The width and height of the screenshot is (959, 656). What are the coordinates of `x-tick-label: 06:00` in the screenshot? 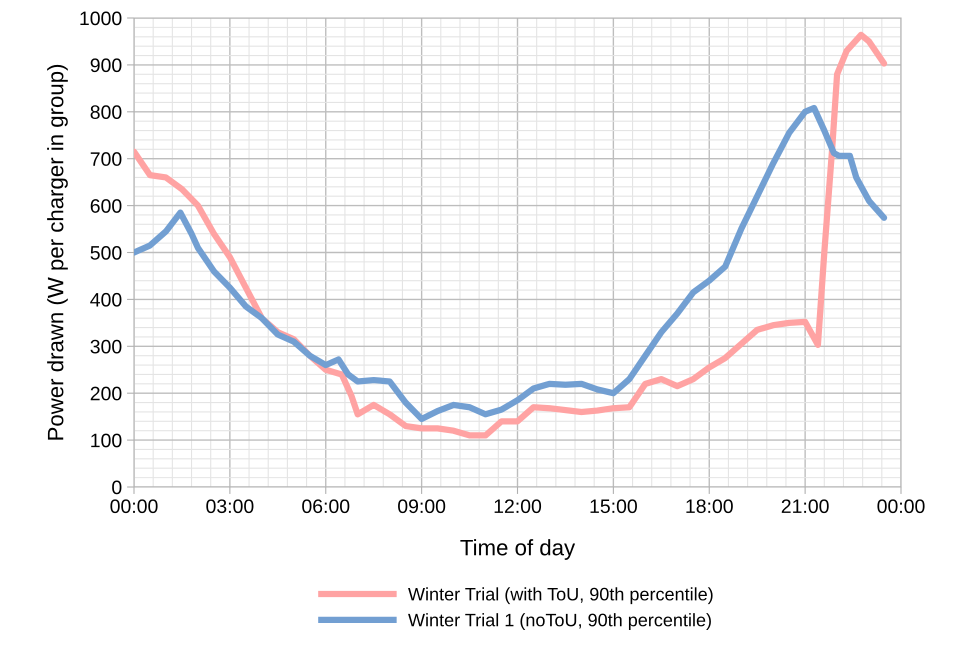 It's located at (326, 506).